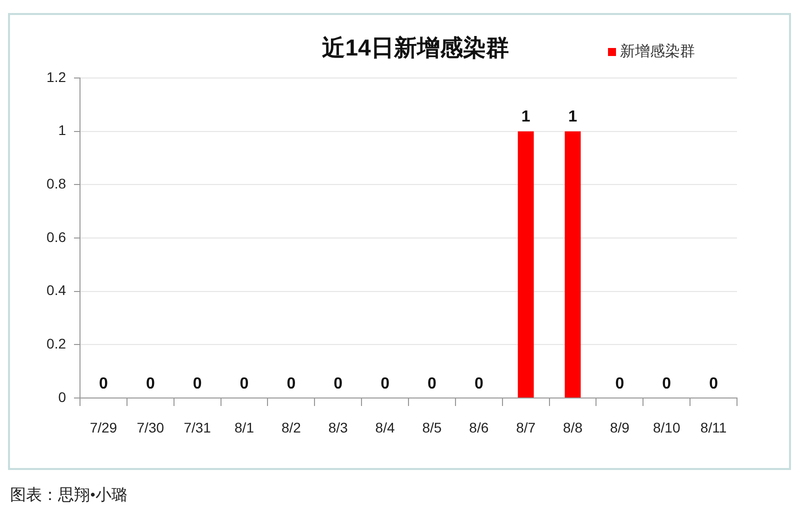  What do you see at coordinates (385, 427) in the screenshot?
I see `x-tick-label: 8/4` at bounding box center [385, 427].